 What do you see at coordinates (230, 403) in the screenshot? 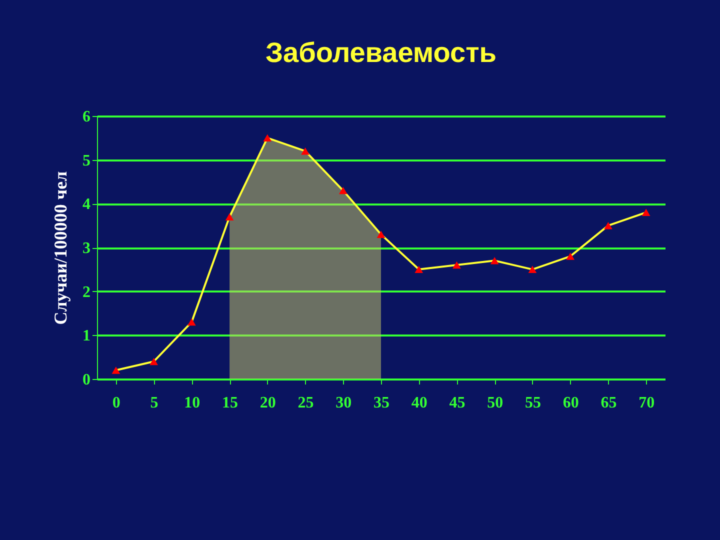
I see `x-tick-label: 15` at bounding box center [230, 403].